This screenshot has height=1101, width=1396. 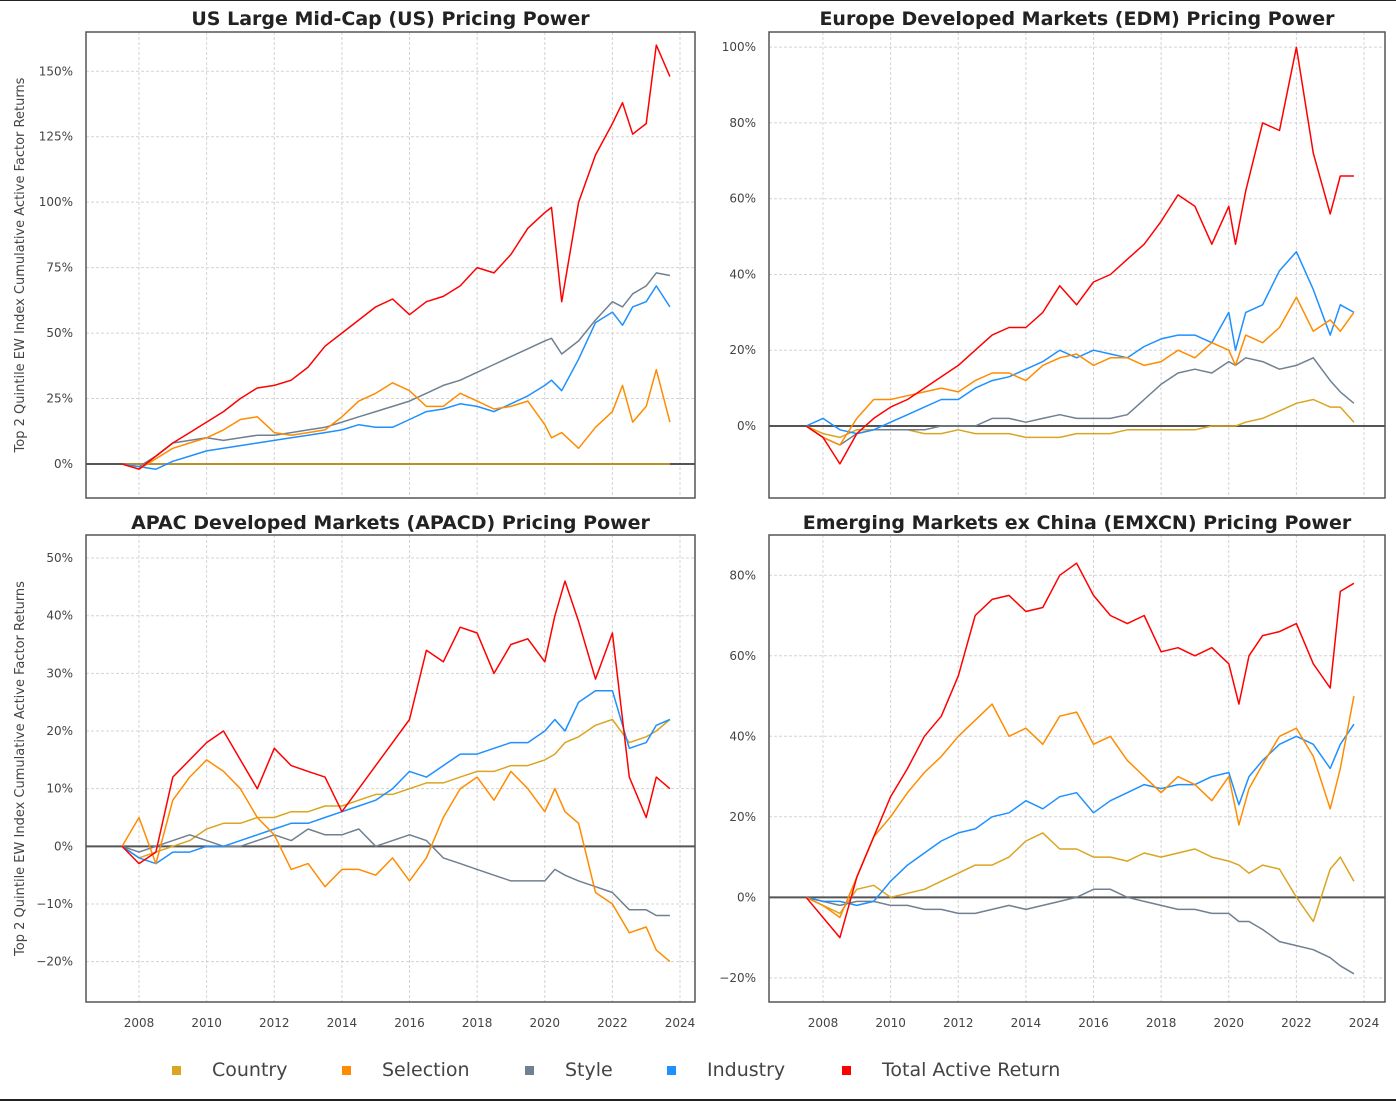 I want to click on top-border, so click(x=698, y=0).